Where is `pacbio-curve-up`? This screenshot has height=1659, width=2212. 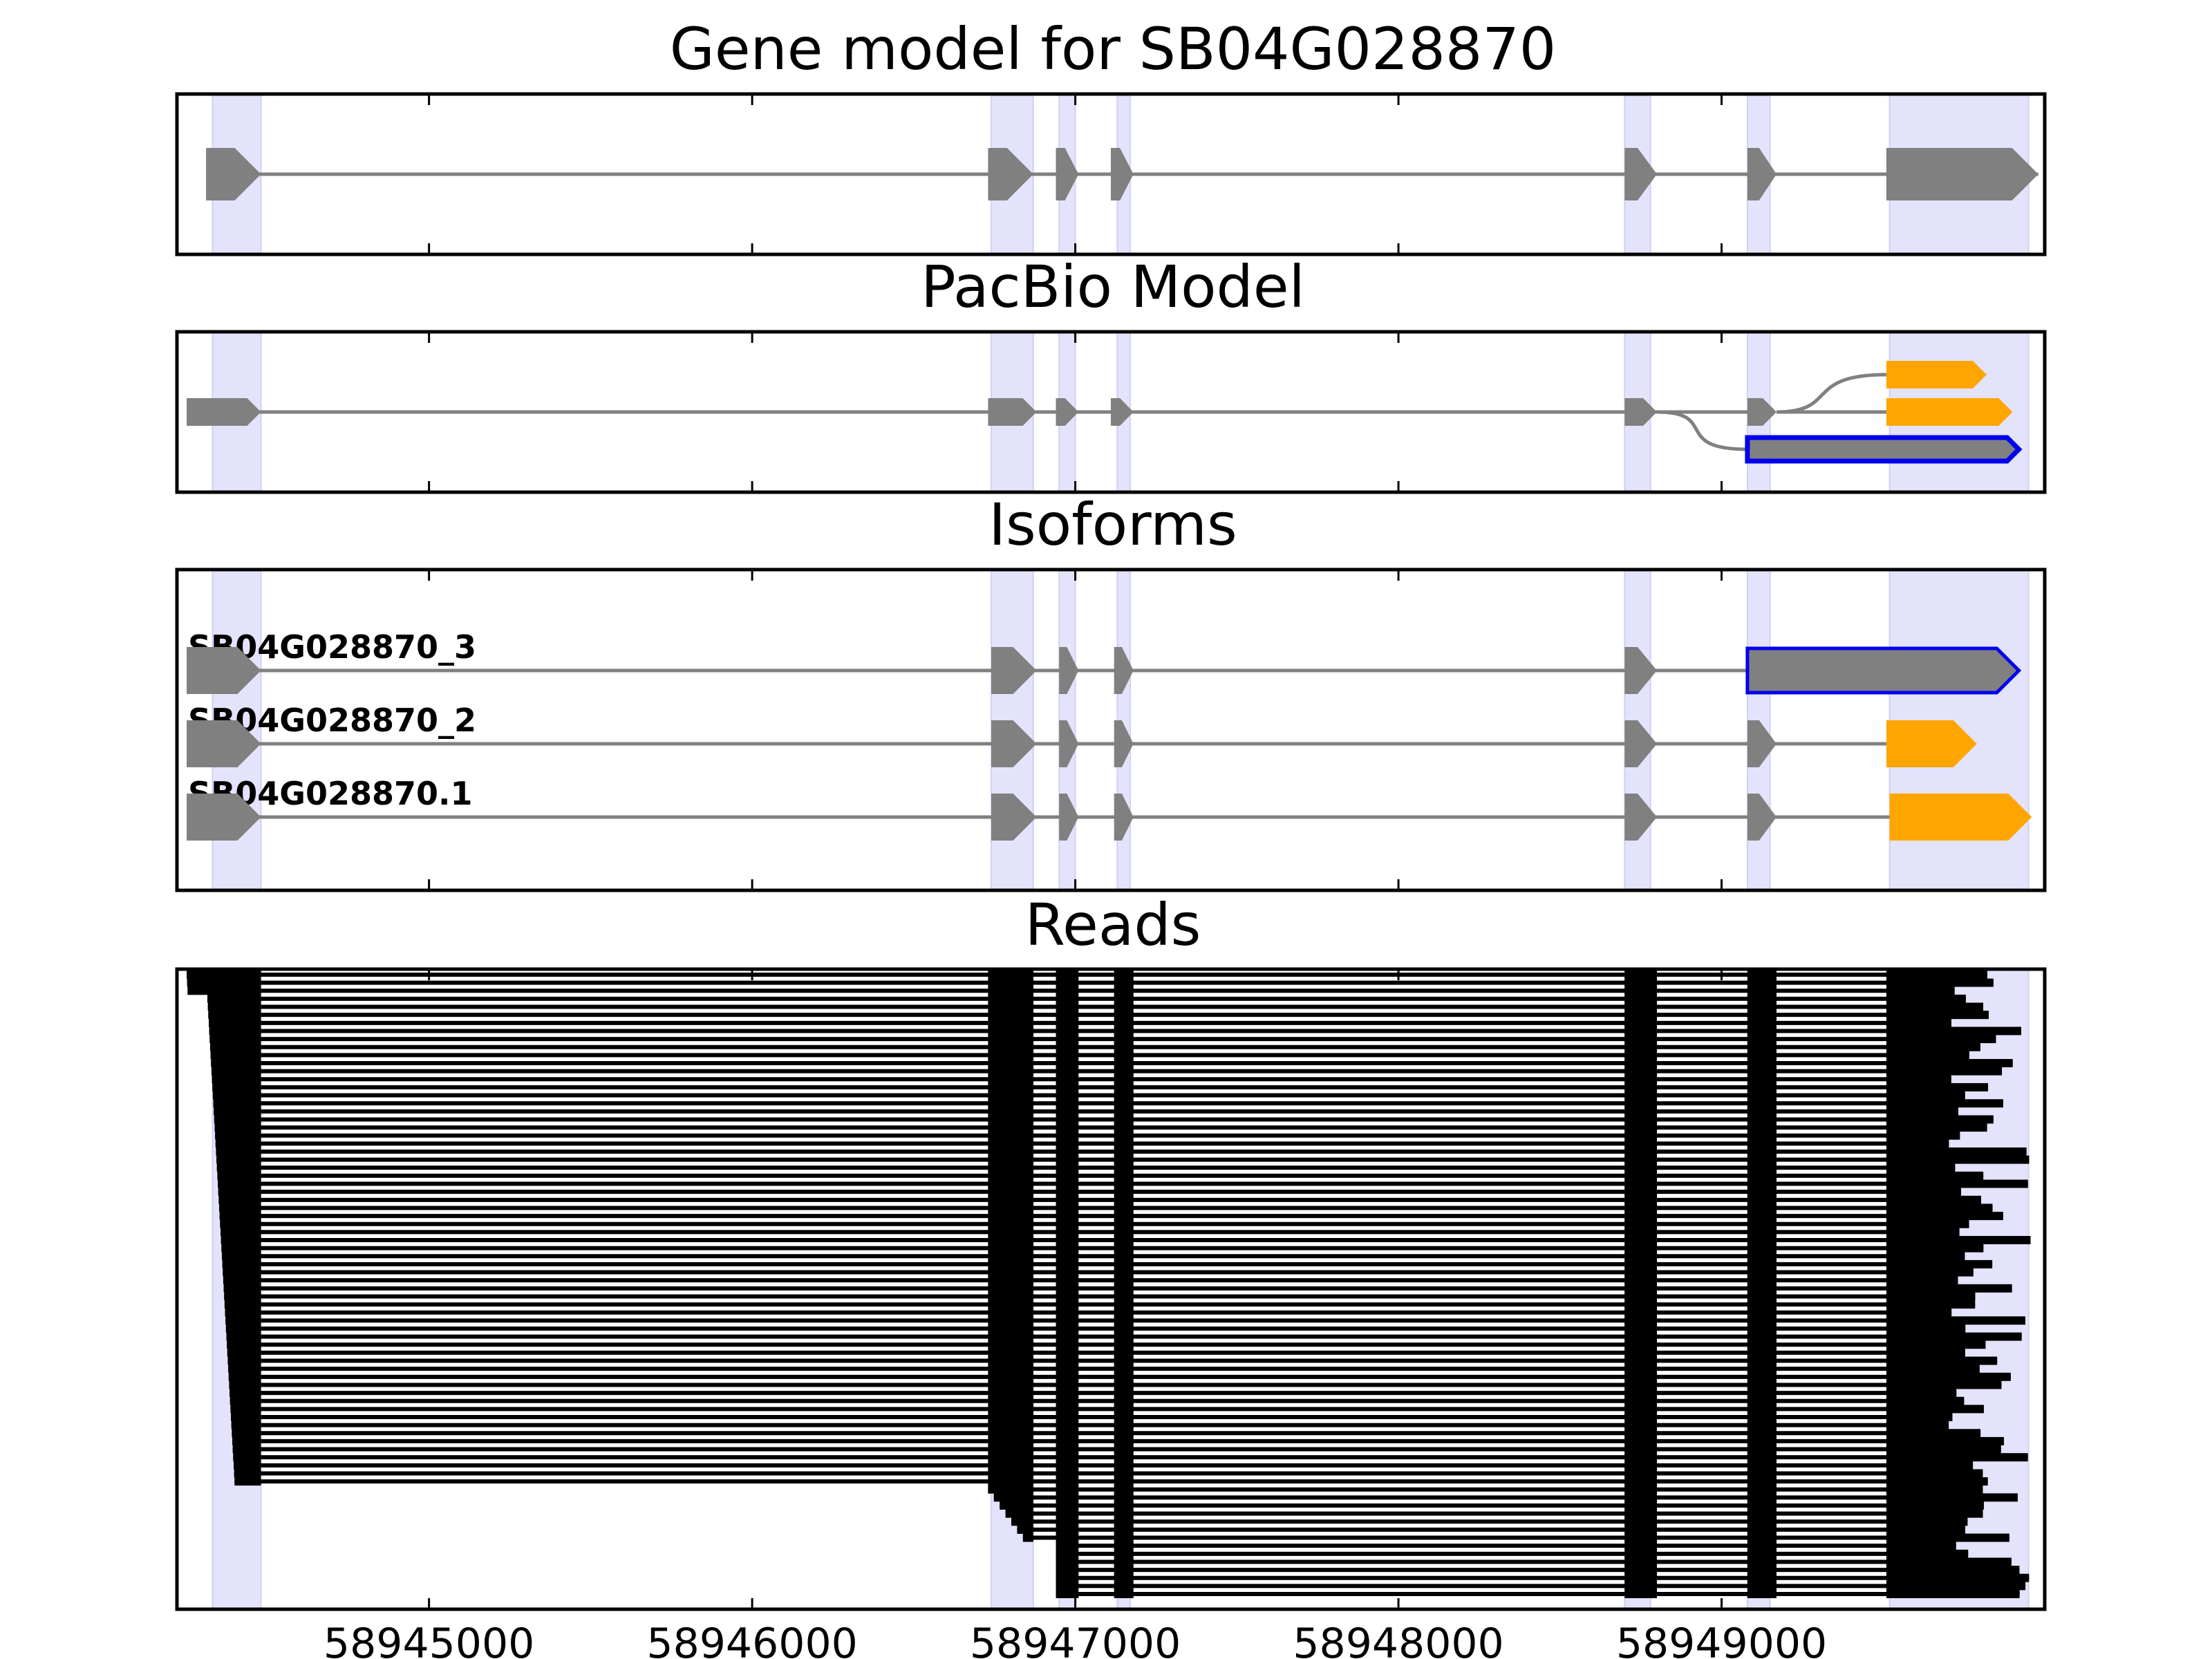
pacbio-curve-up is located at coordinates (1831, 393).